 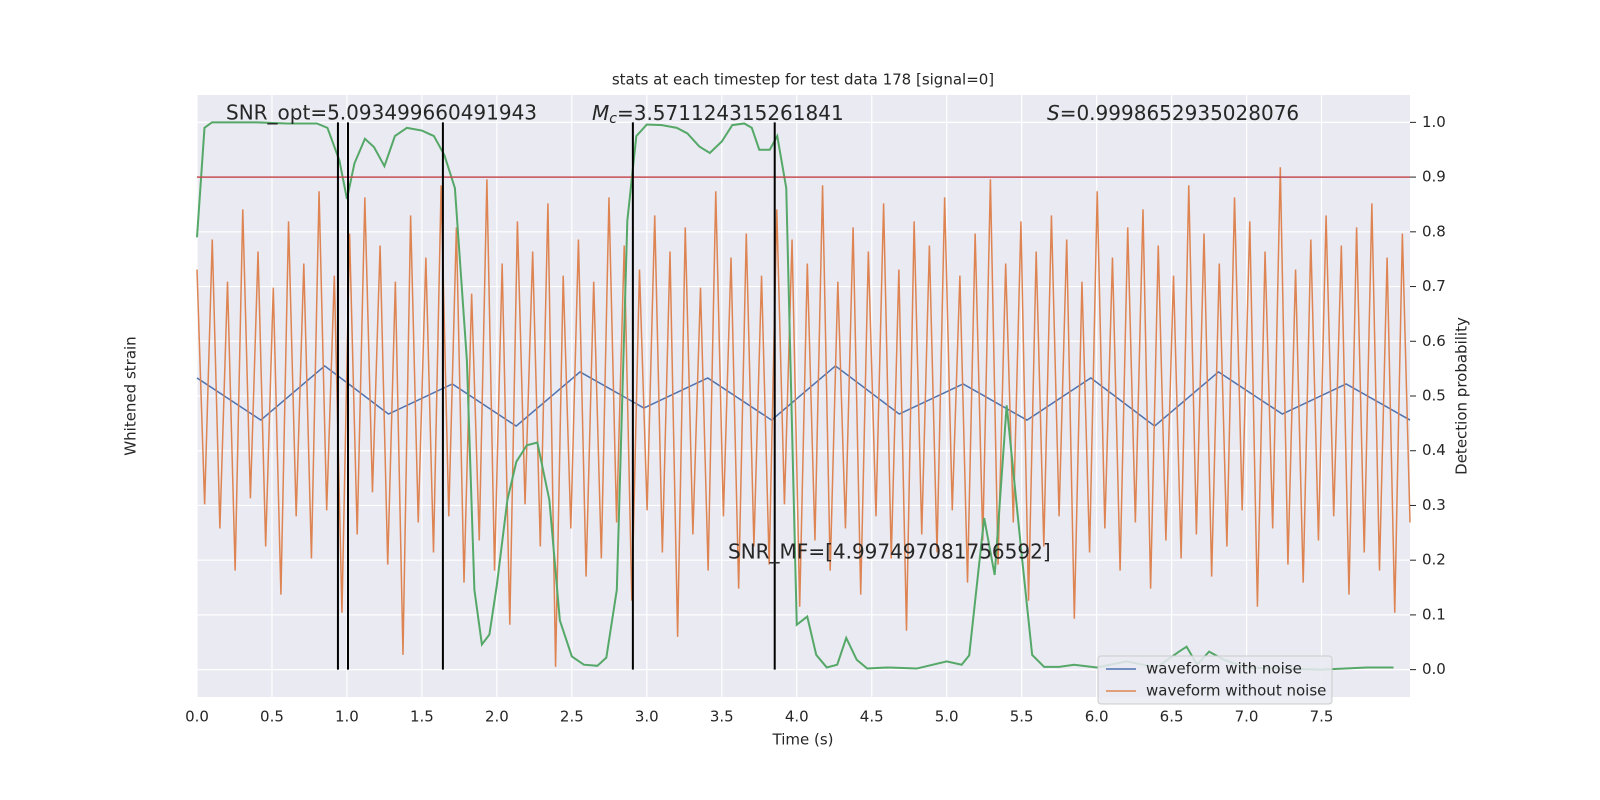 I want to click on y2-tick-label: 0.5, so click(x=1434, y=396).